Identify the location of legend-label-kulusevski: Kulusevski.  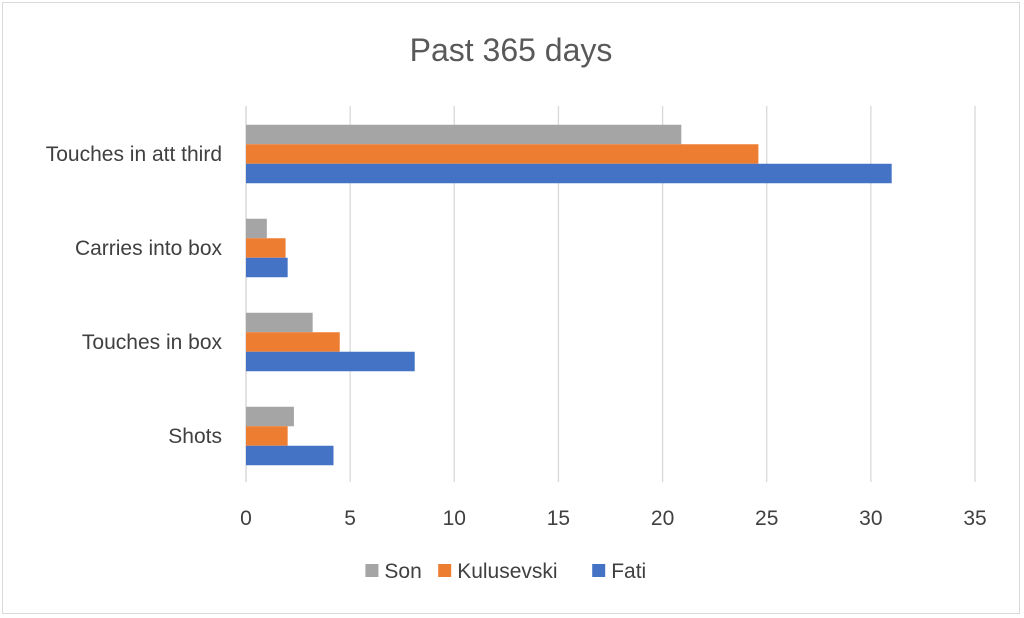
(507, 571).